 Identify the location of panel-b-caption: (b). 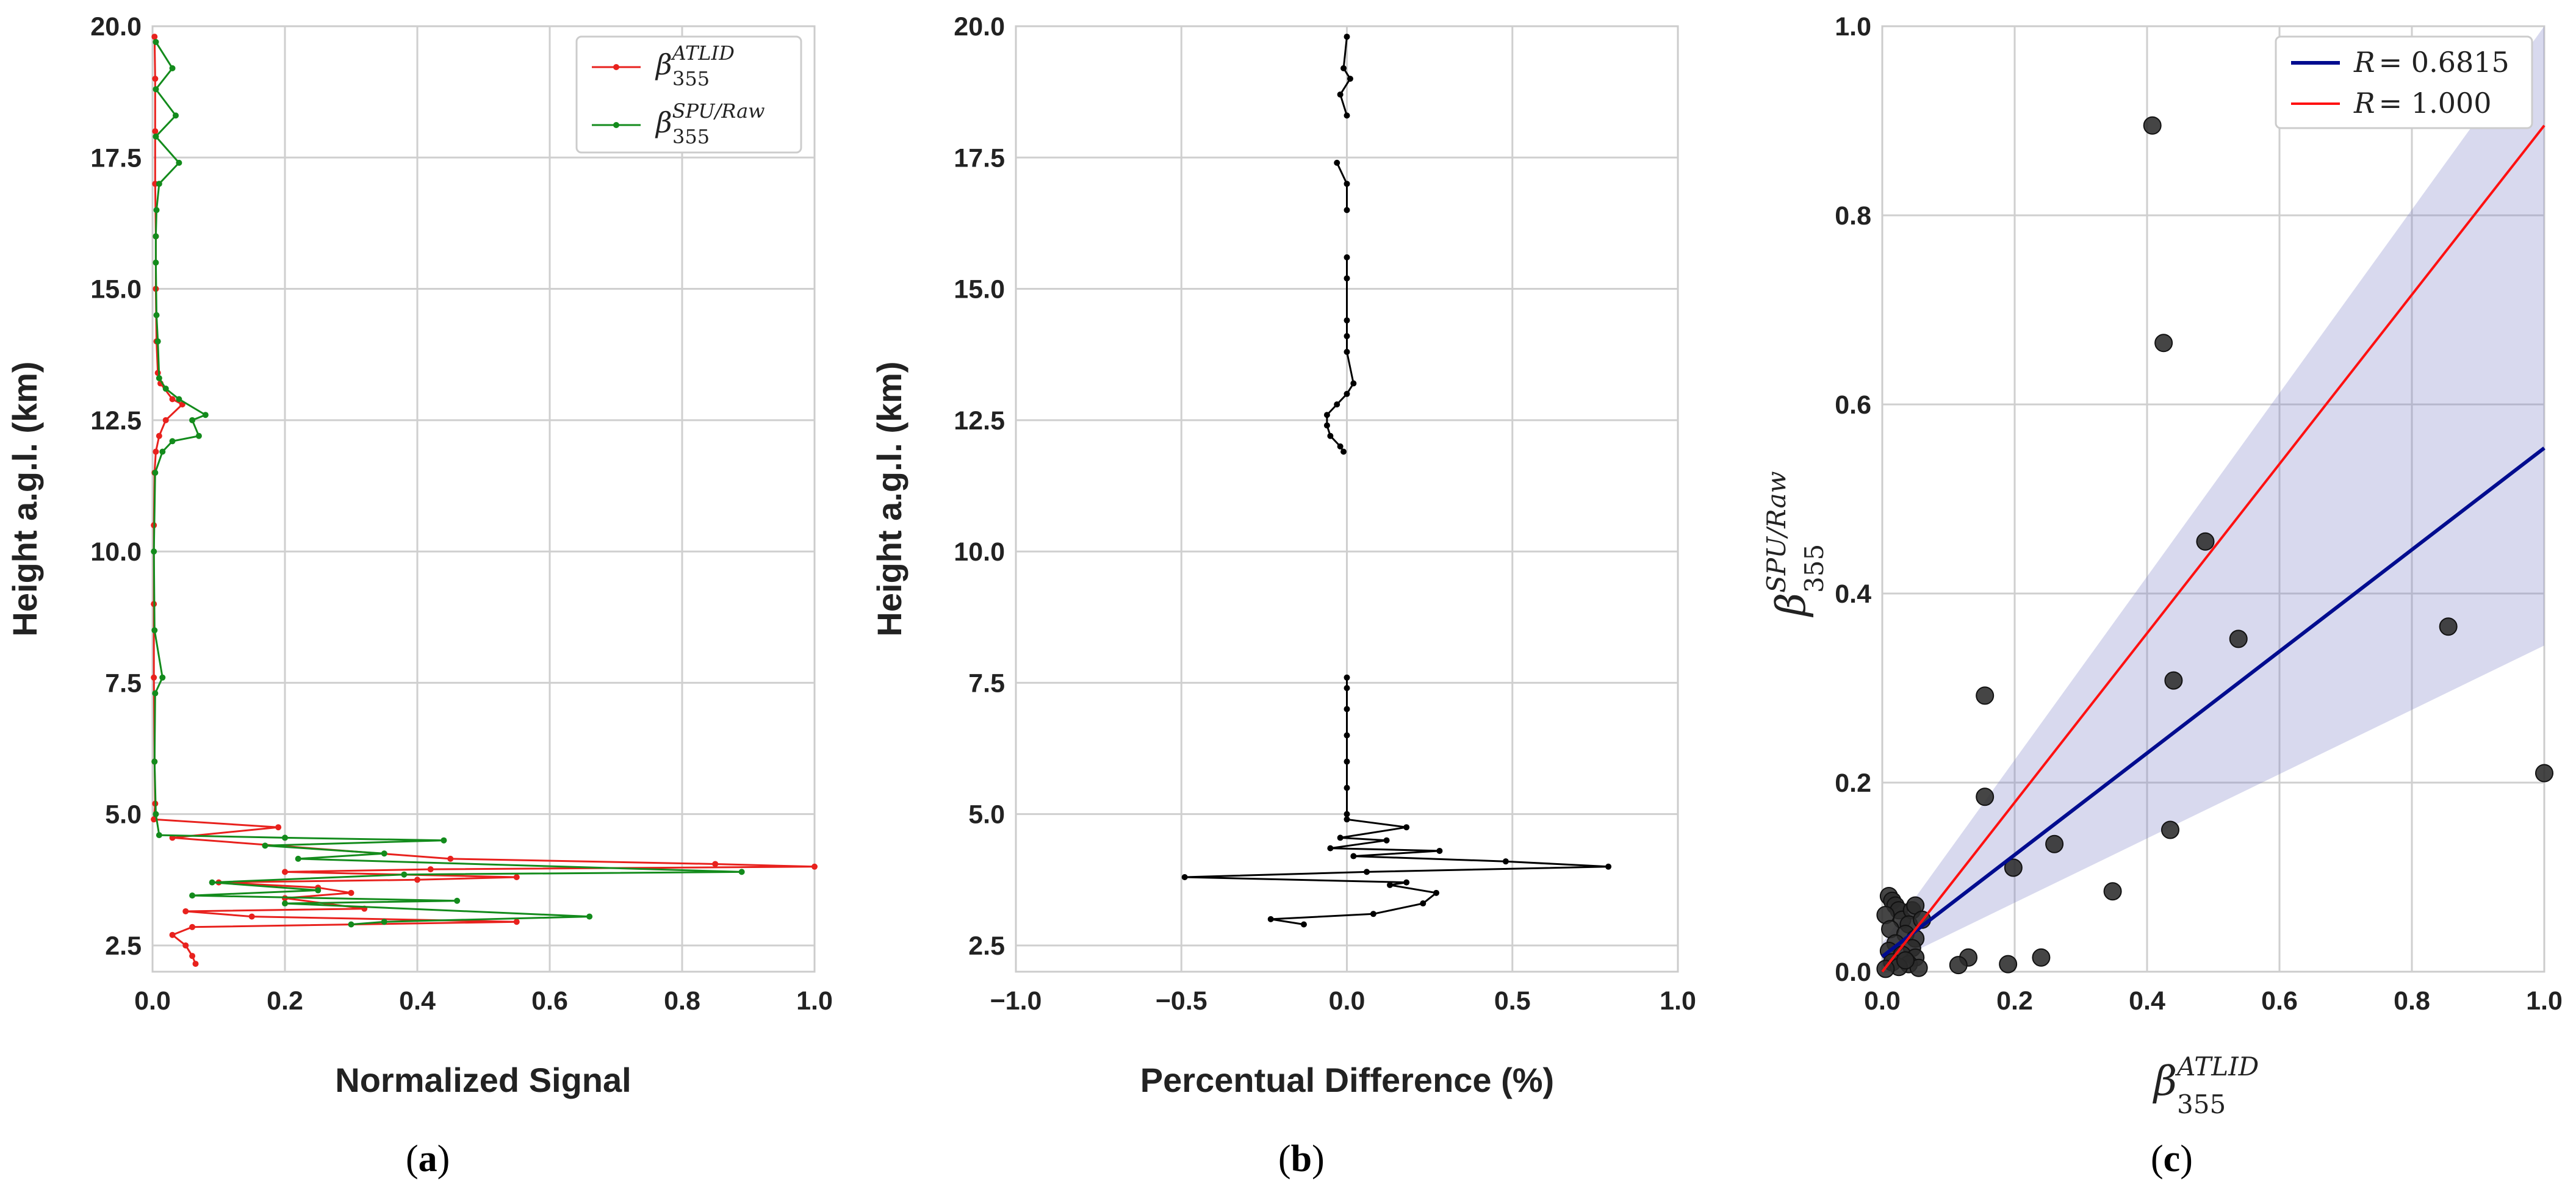
(1301, 1159).